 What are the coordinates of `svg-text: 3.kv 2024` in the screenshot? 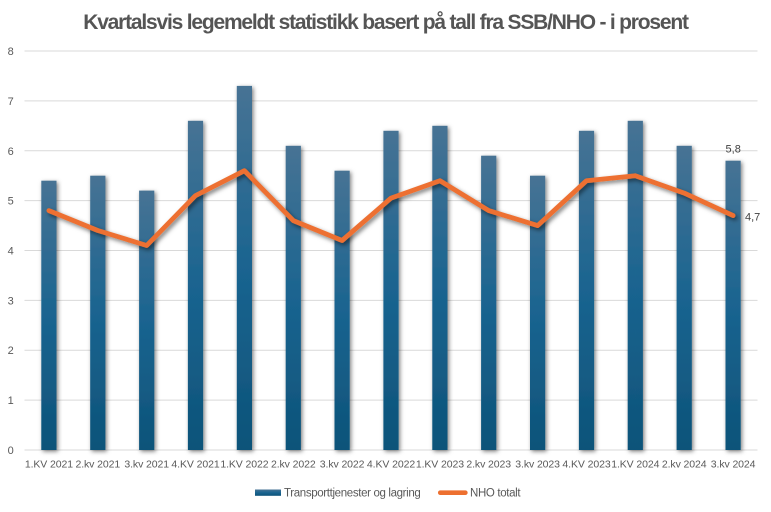 It's located at (733, 465).